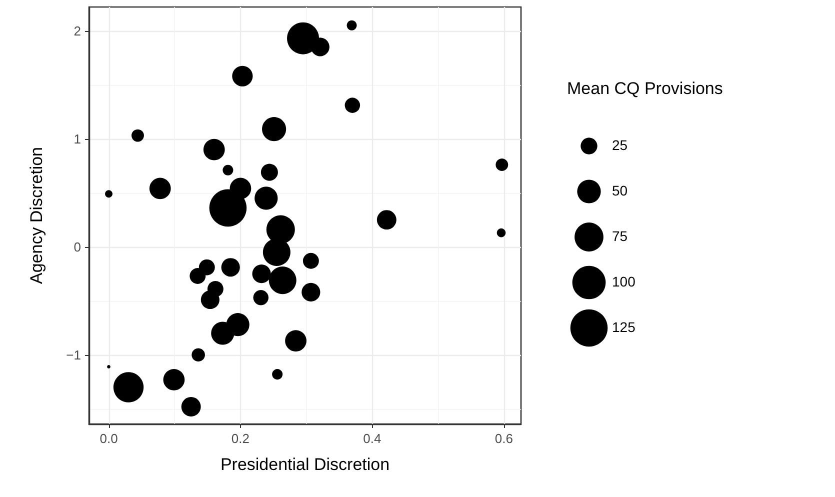 This screenshot has height=497, width=835. I want to click on legend-title: Mean CQ Provisions, so click(645, 88).